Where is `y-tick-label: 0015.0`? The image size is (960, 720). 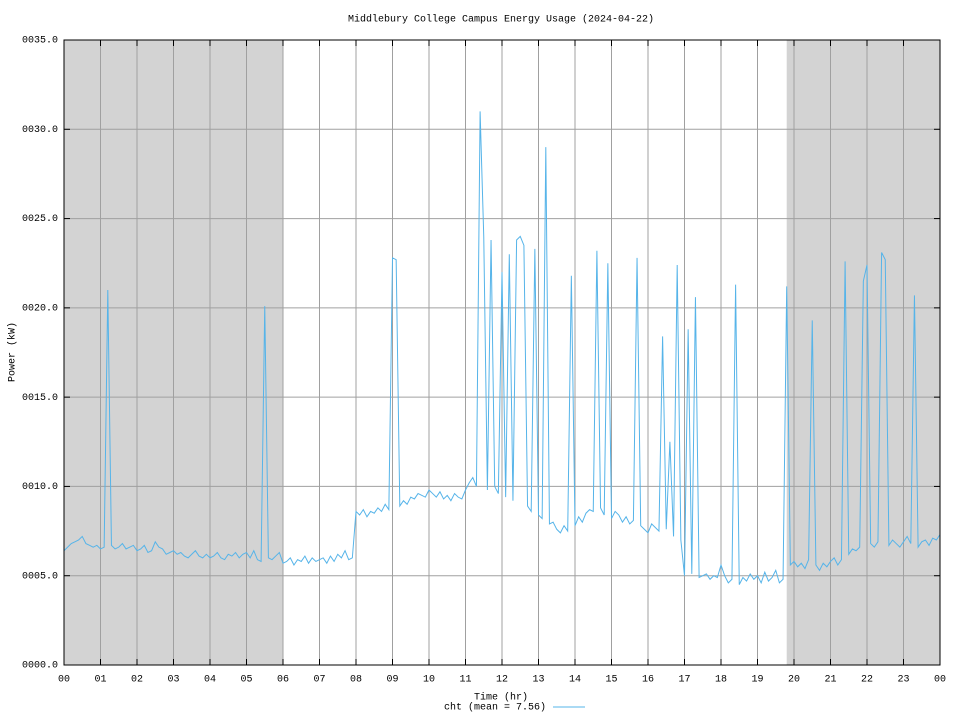
y-tick-label: 0015.0 is located at coordinates (40, 398).